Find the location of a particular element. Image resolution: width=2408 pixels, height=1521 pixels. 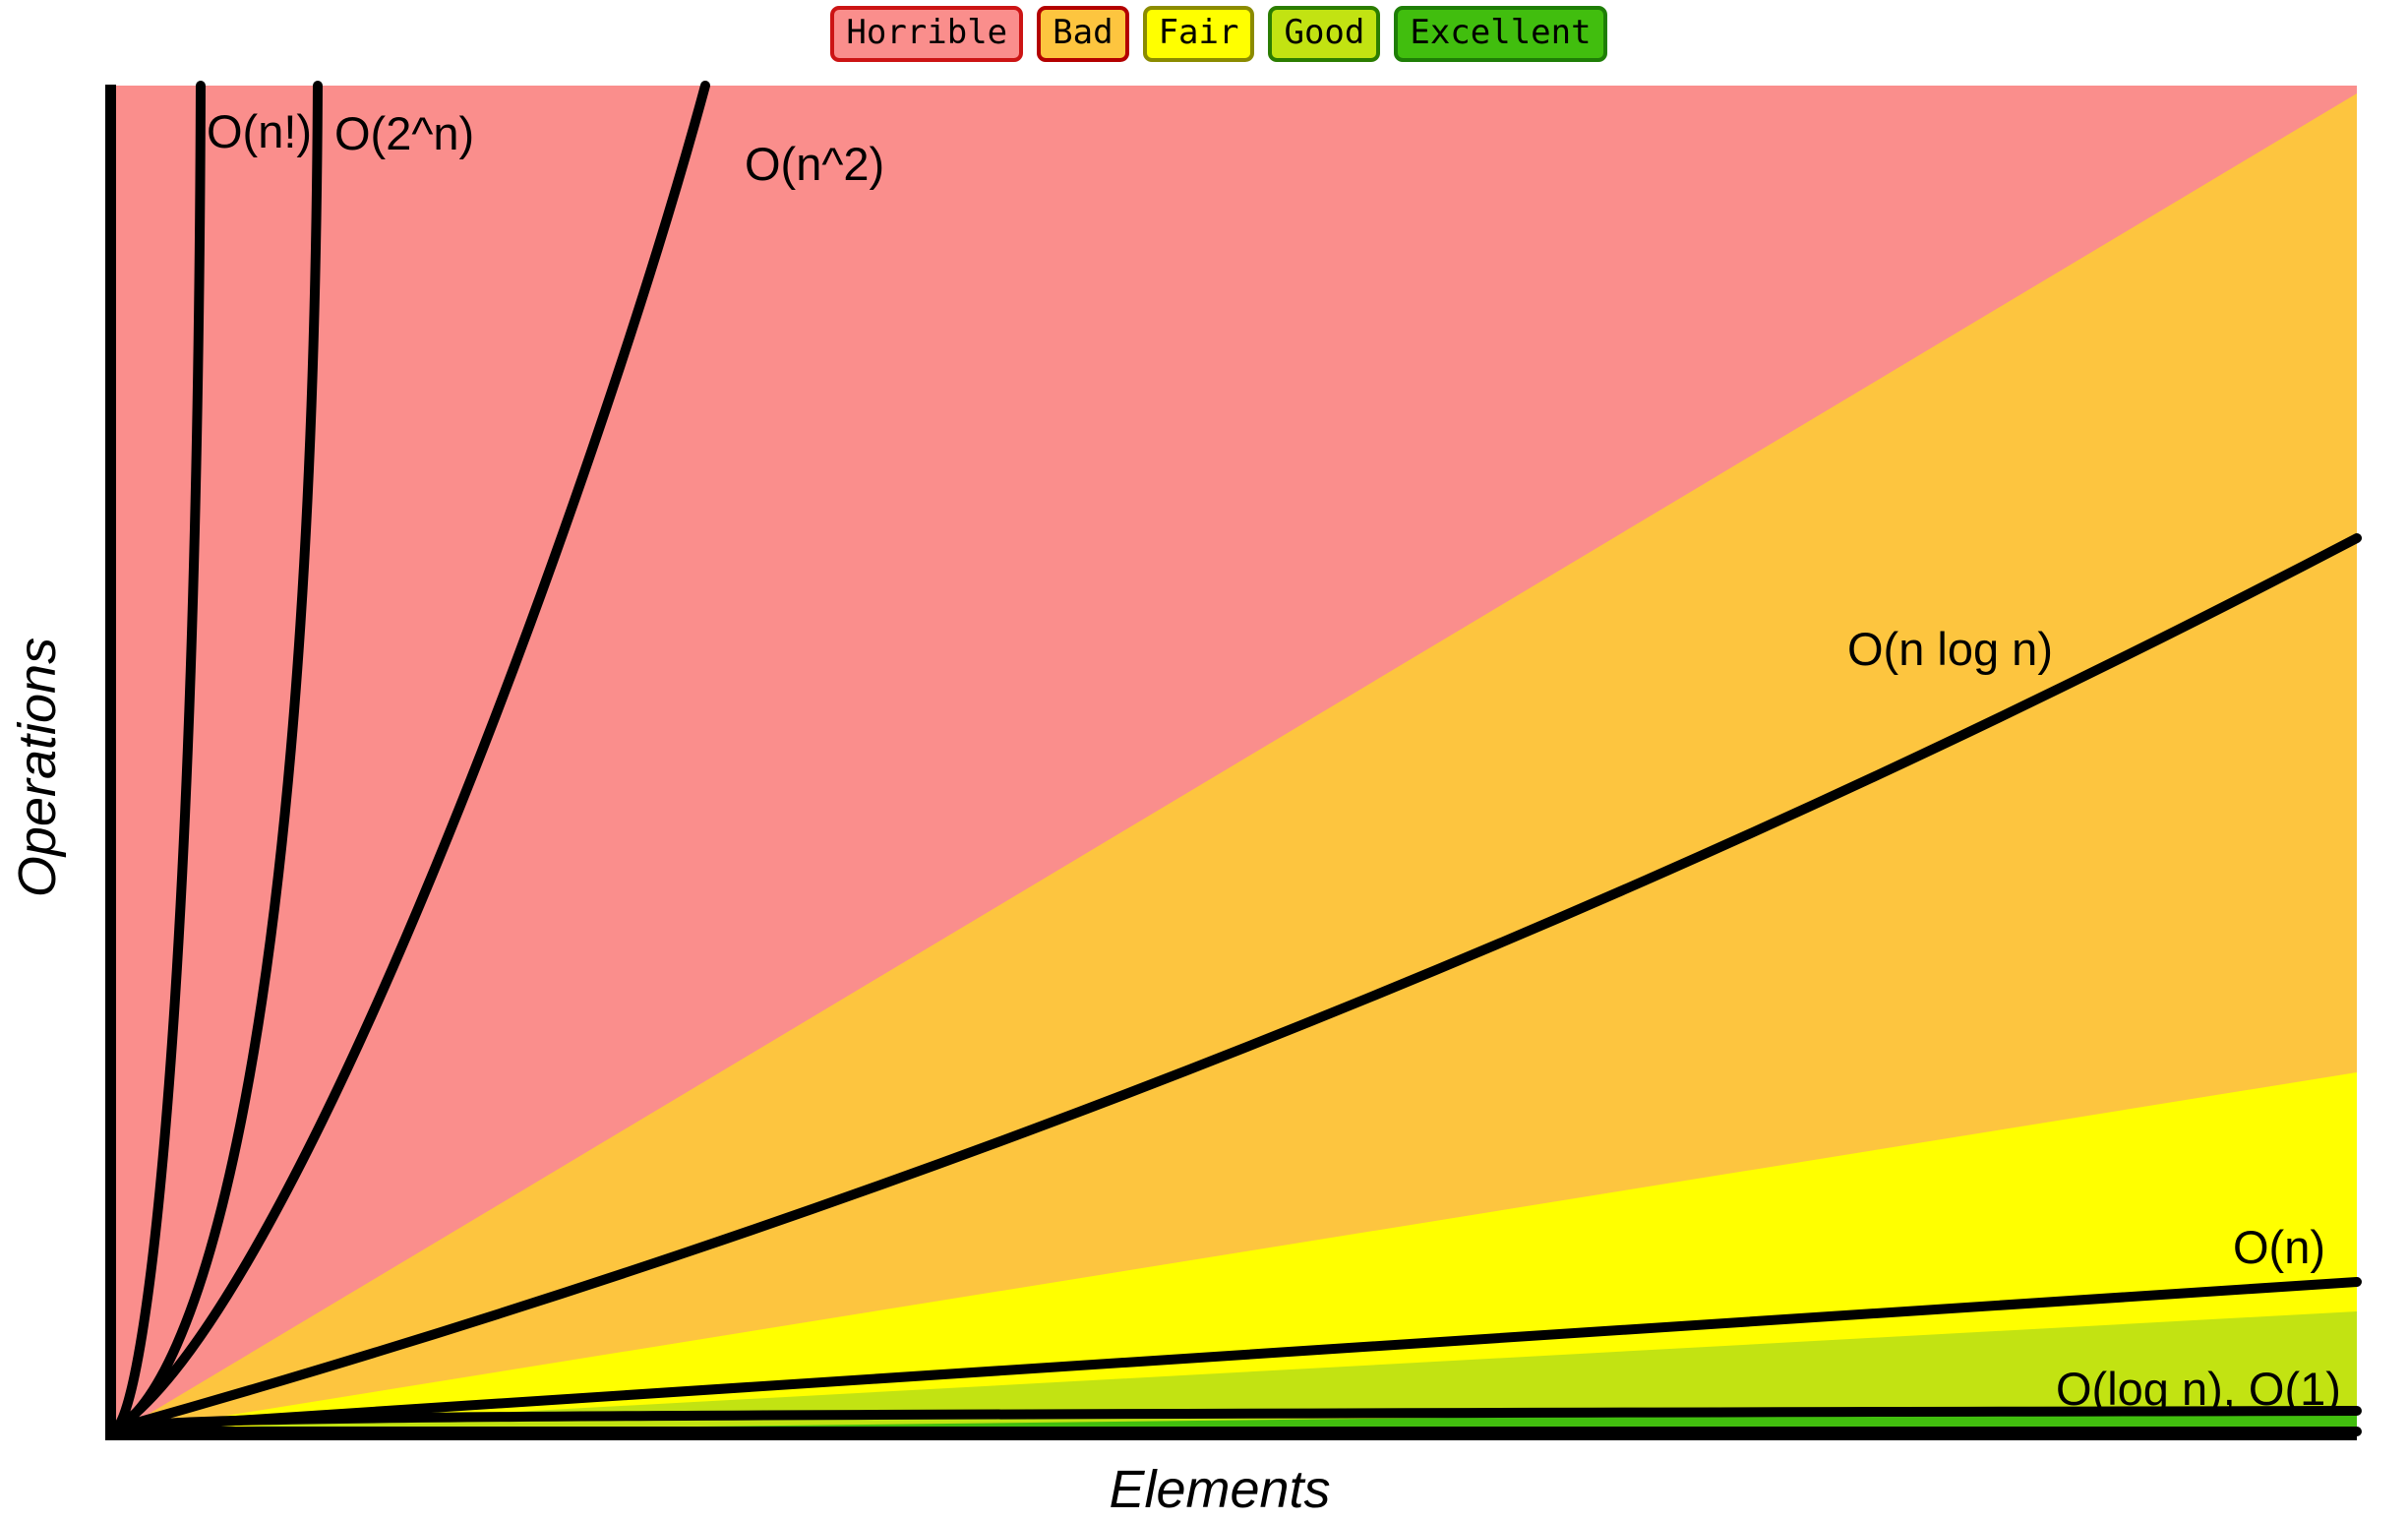

region-good is located at coordinates (1236, 1372).